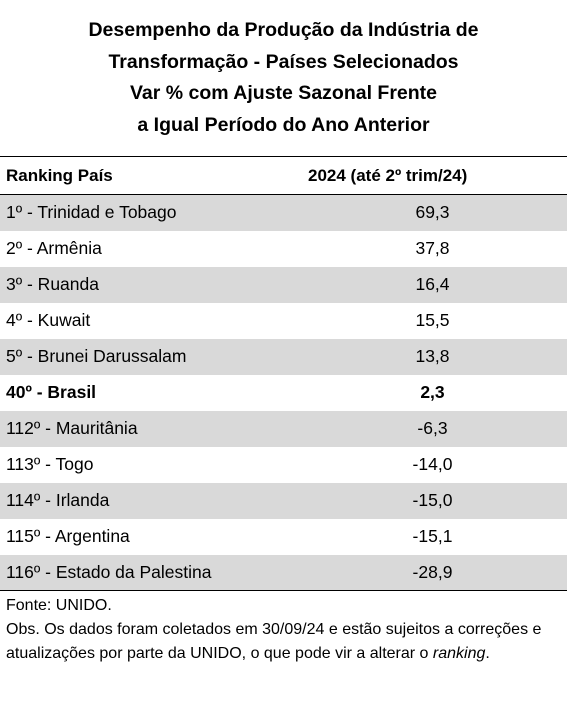  What do you see at coordinates (143, 500) in the screenshot?
I see `row-rank: 114º - Irlanda` at bounding box center [143, 500].